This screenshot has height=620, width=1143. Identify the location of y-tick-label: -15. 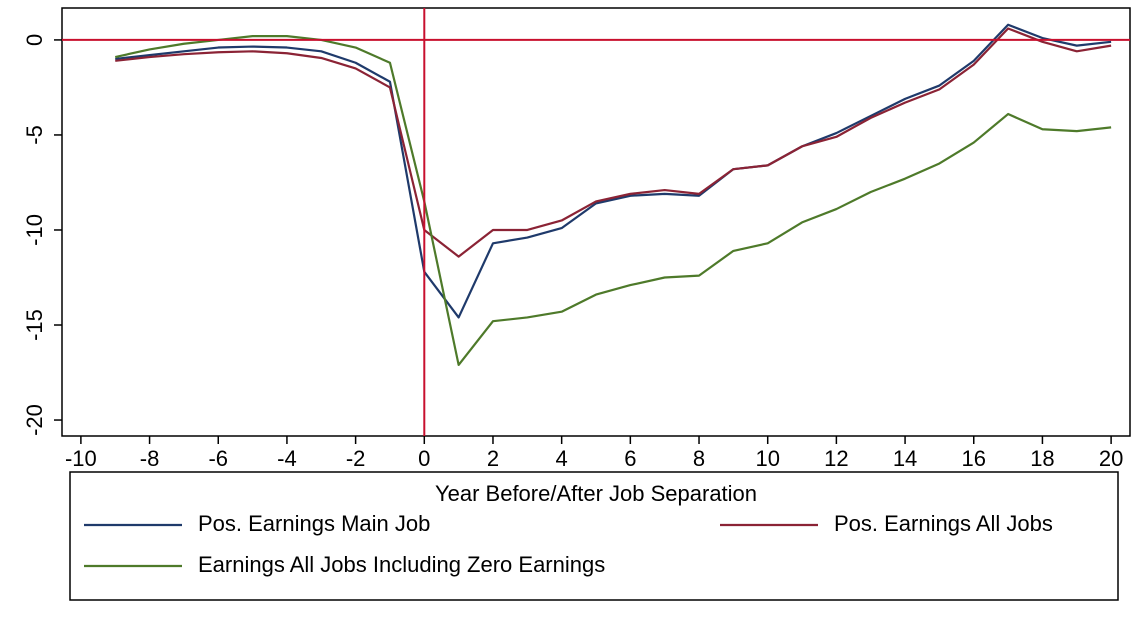
(34, 325).